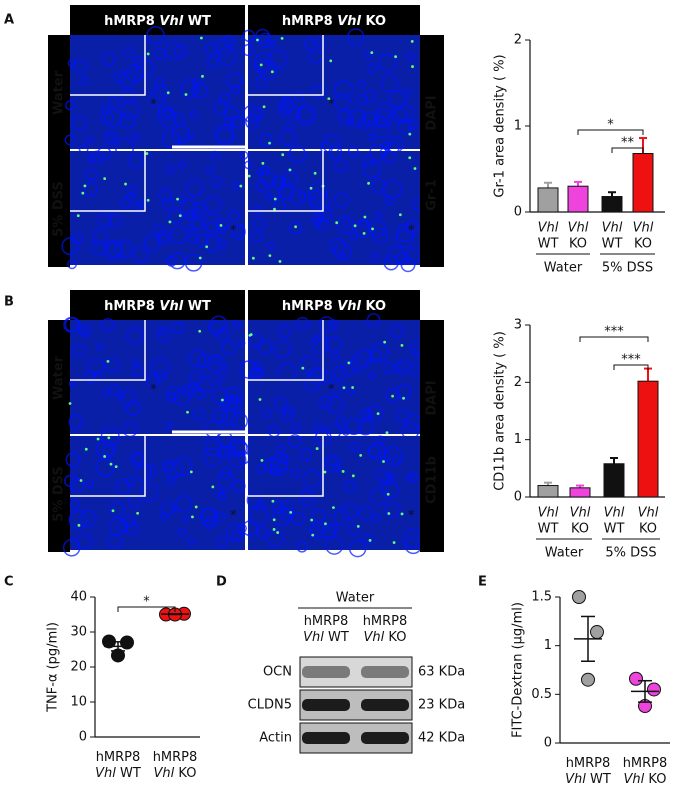 This screenshot has height=798, width=679. I want to click on significance-label: **, so click(628, 143).